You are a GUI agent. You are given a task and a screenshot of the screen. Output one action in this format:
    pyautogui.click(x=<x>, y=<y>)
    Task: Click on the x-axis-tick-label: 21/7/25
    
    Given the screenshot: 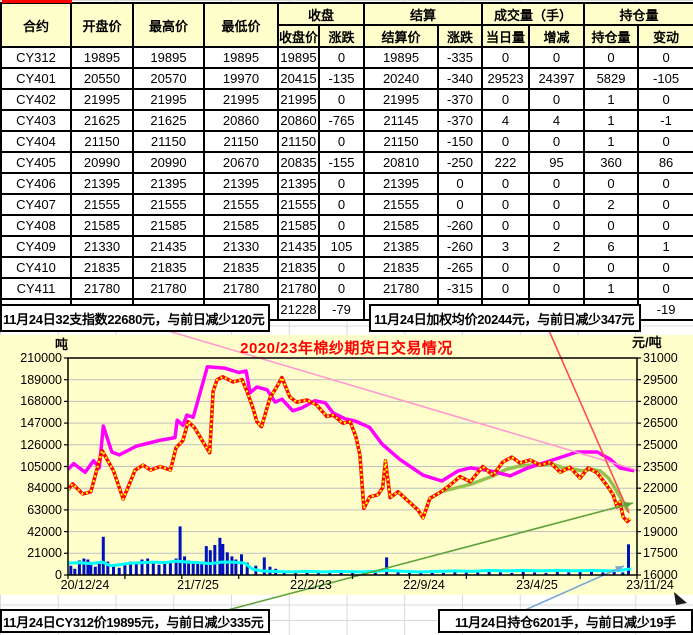 What is the action you would take?
    pyautogui.click(x=198, y=585)
    